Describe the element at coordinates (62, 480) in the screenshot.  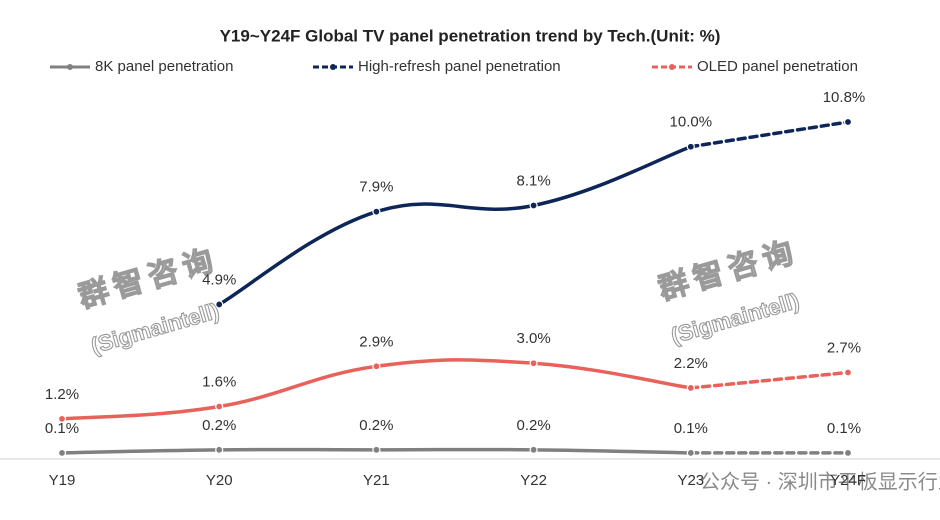
I see `x-tick-label: Y19` at that location.